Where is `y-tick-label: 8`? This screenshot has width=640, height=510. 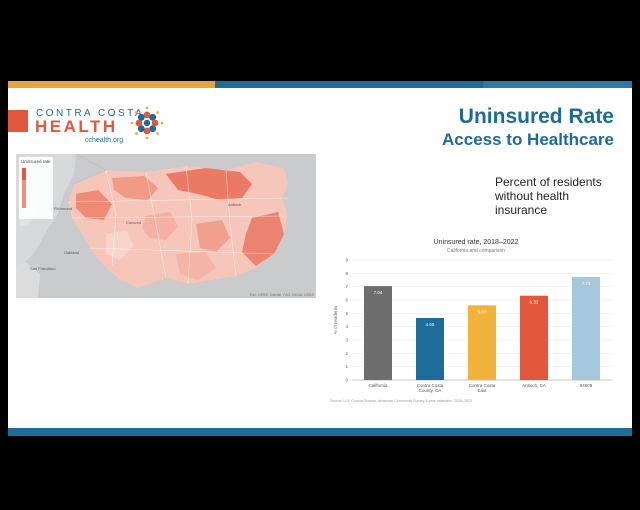 y-tick-label: 8 is located at coordinates (346, 273).